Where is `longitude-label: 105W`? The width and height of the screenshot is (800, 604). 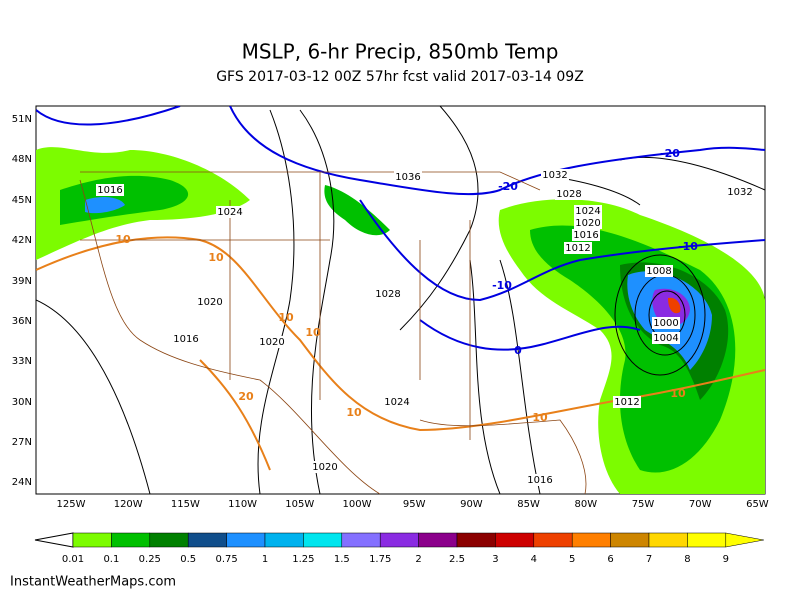 longitude-label: 105W is located at coordinates (299, 504).